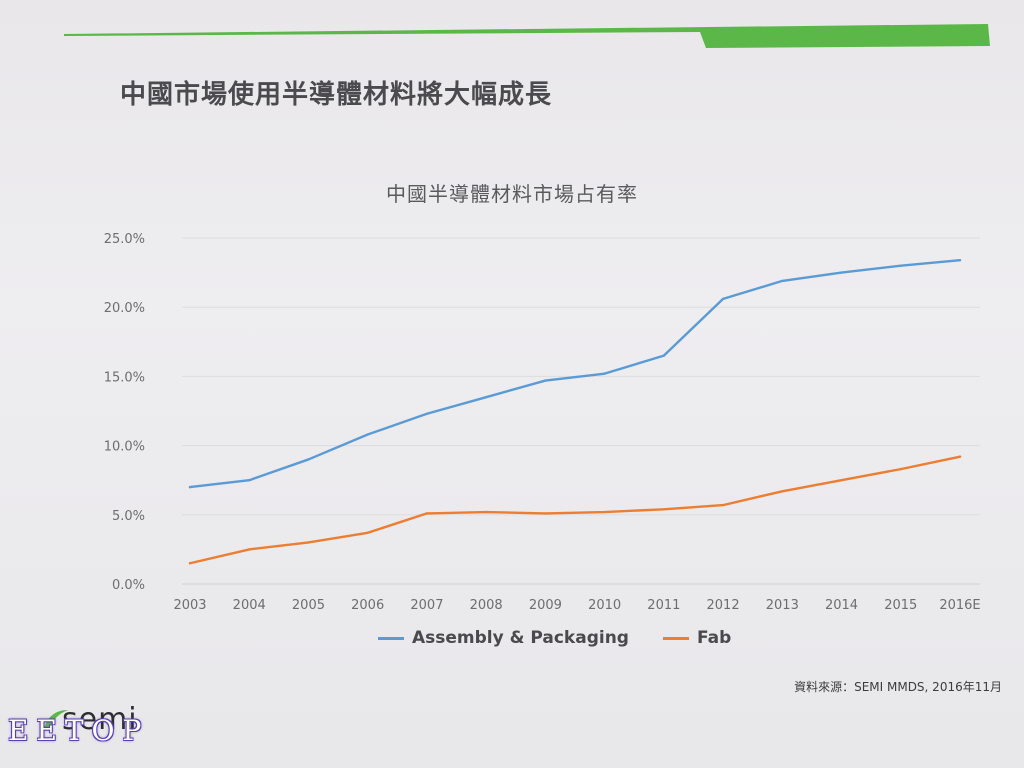 The width and height of the screenshot is (1024, 768). What do you see at coordinates (841, 605) in the screenshot?
I see `x-tick-label: 2014` at bounding box center [841, 605].